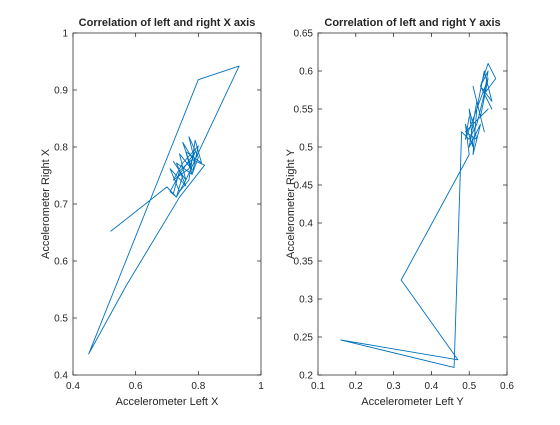 The image size is (560, 425). I want to click on x-tick-label: 0.3, so click(394, 386).